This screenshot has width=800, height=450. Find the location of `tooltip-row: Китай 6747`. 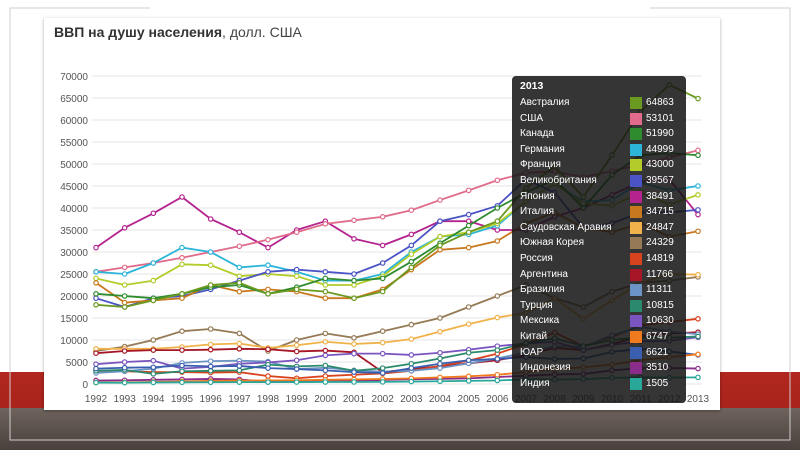

tooltip-row: Китай 6747 is located at coordinates (602, 337).